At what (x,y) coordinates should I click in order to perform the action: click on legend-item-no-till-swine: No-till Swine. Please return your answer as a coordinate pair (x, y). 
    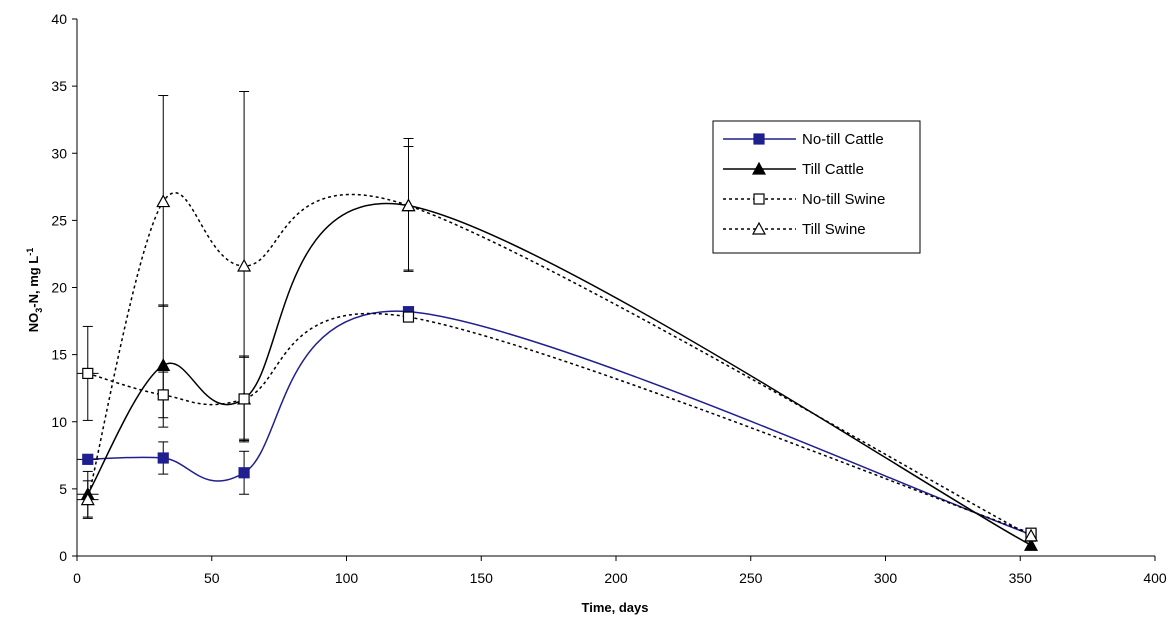
    Looking at the image, I should click on (804, 199).